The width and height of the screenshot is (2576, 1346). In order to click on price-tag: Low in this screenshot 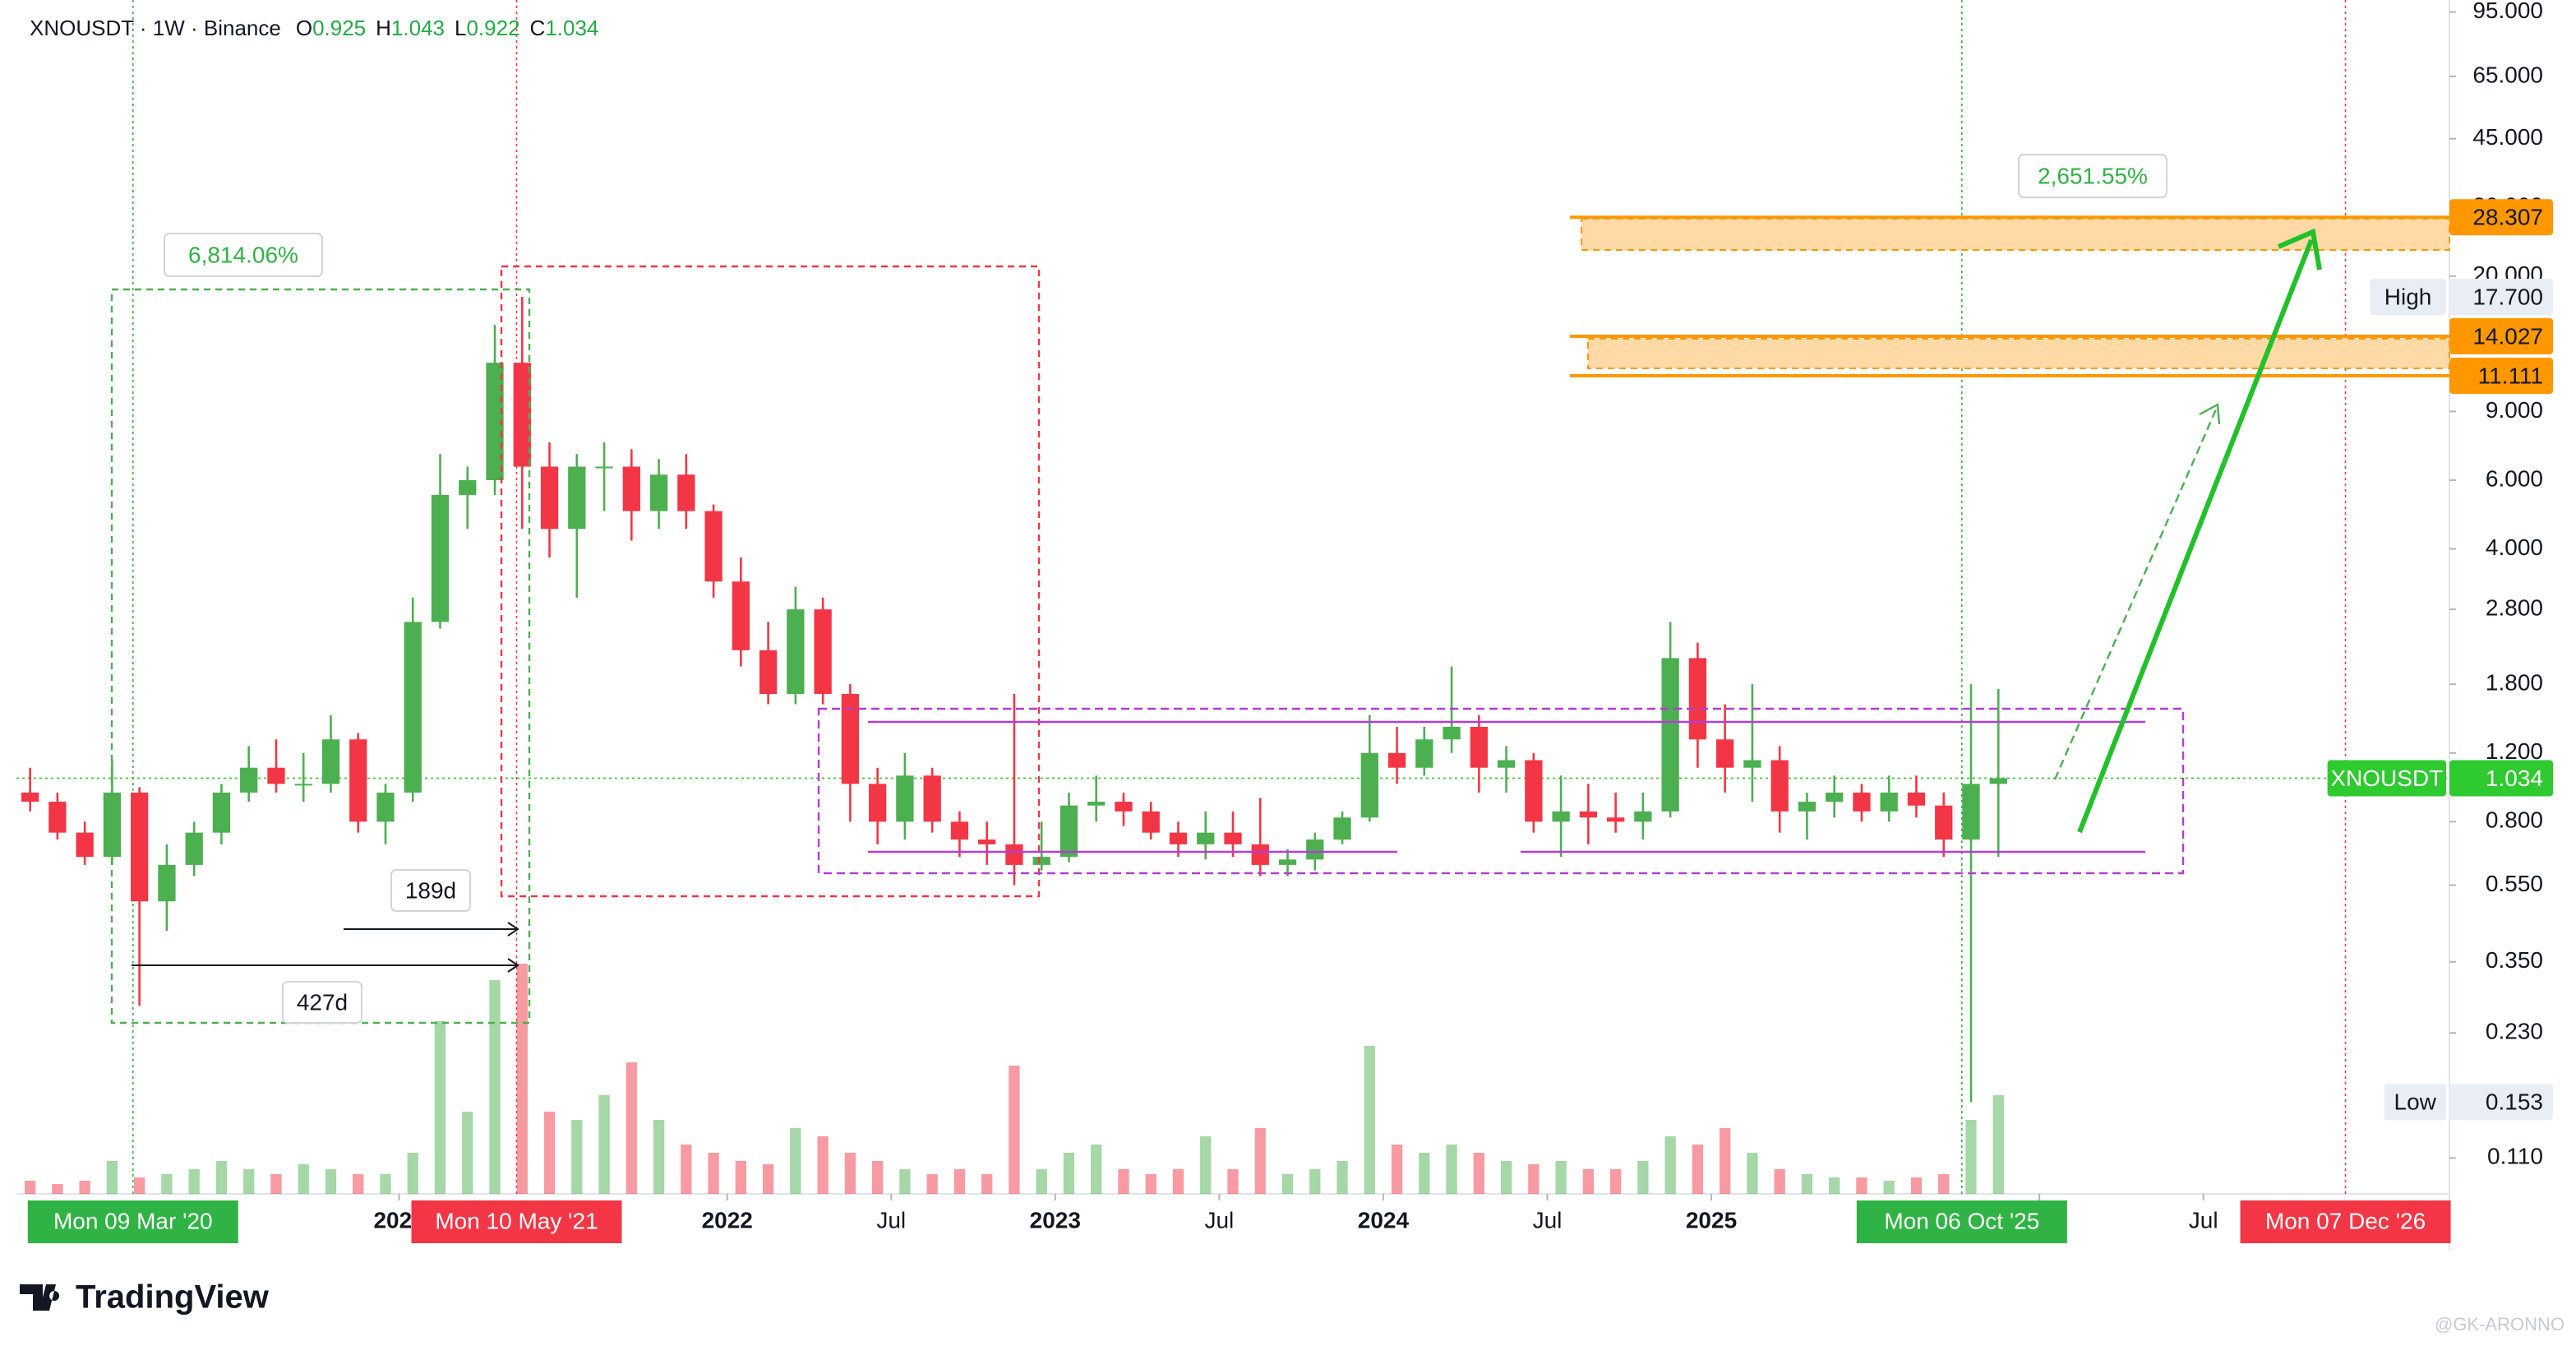, I will do `click(2415, 1102)`.